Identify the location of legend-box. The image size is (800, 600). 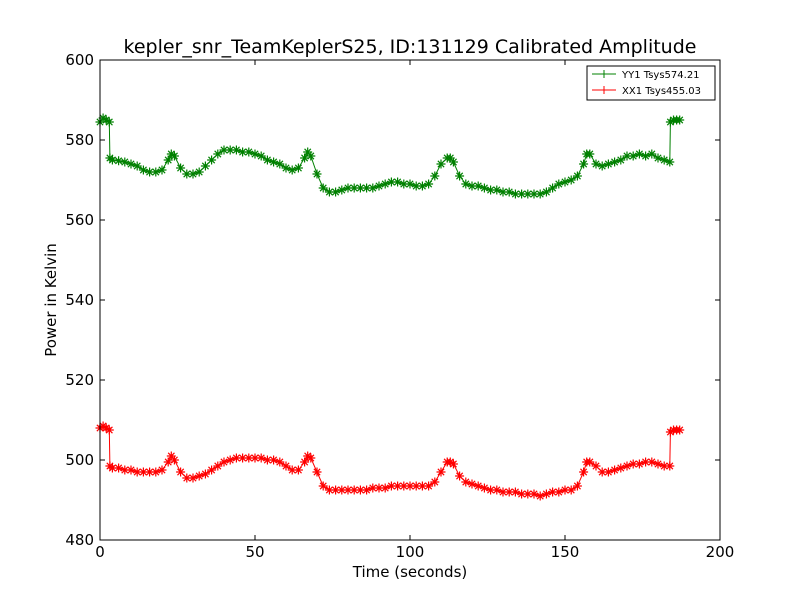
(651, 83).